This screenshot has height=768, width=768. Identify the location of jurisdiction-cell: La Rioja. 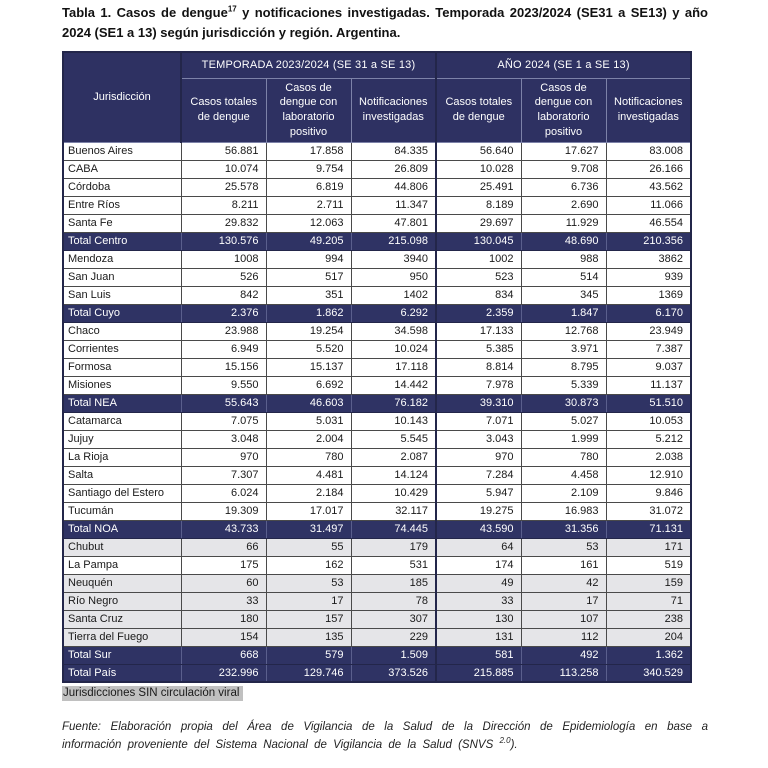
(122, 457).